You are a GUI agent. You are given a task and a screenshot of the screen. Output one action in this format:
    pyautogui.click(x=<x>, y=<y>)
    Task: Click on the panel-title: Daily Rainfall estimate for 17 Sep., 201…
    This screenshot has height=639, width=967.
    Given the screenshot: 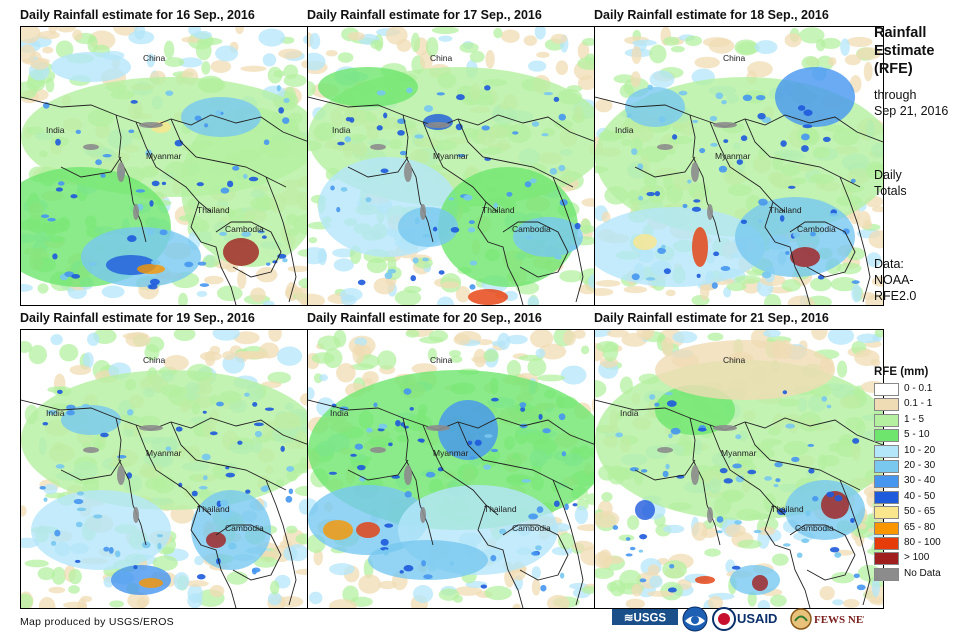 What is the action you would take?
    pyautogui.click(x=424, y=15)
    